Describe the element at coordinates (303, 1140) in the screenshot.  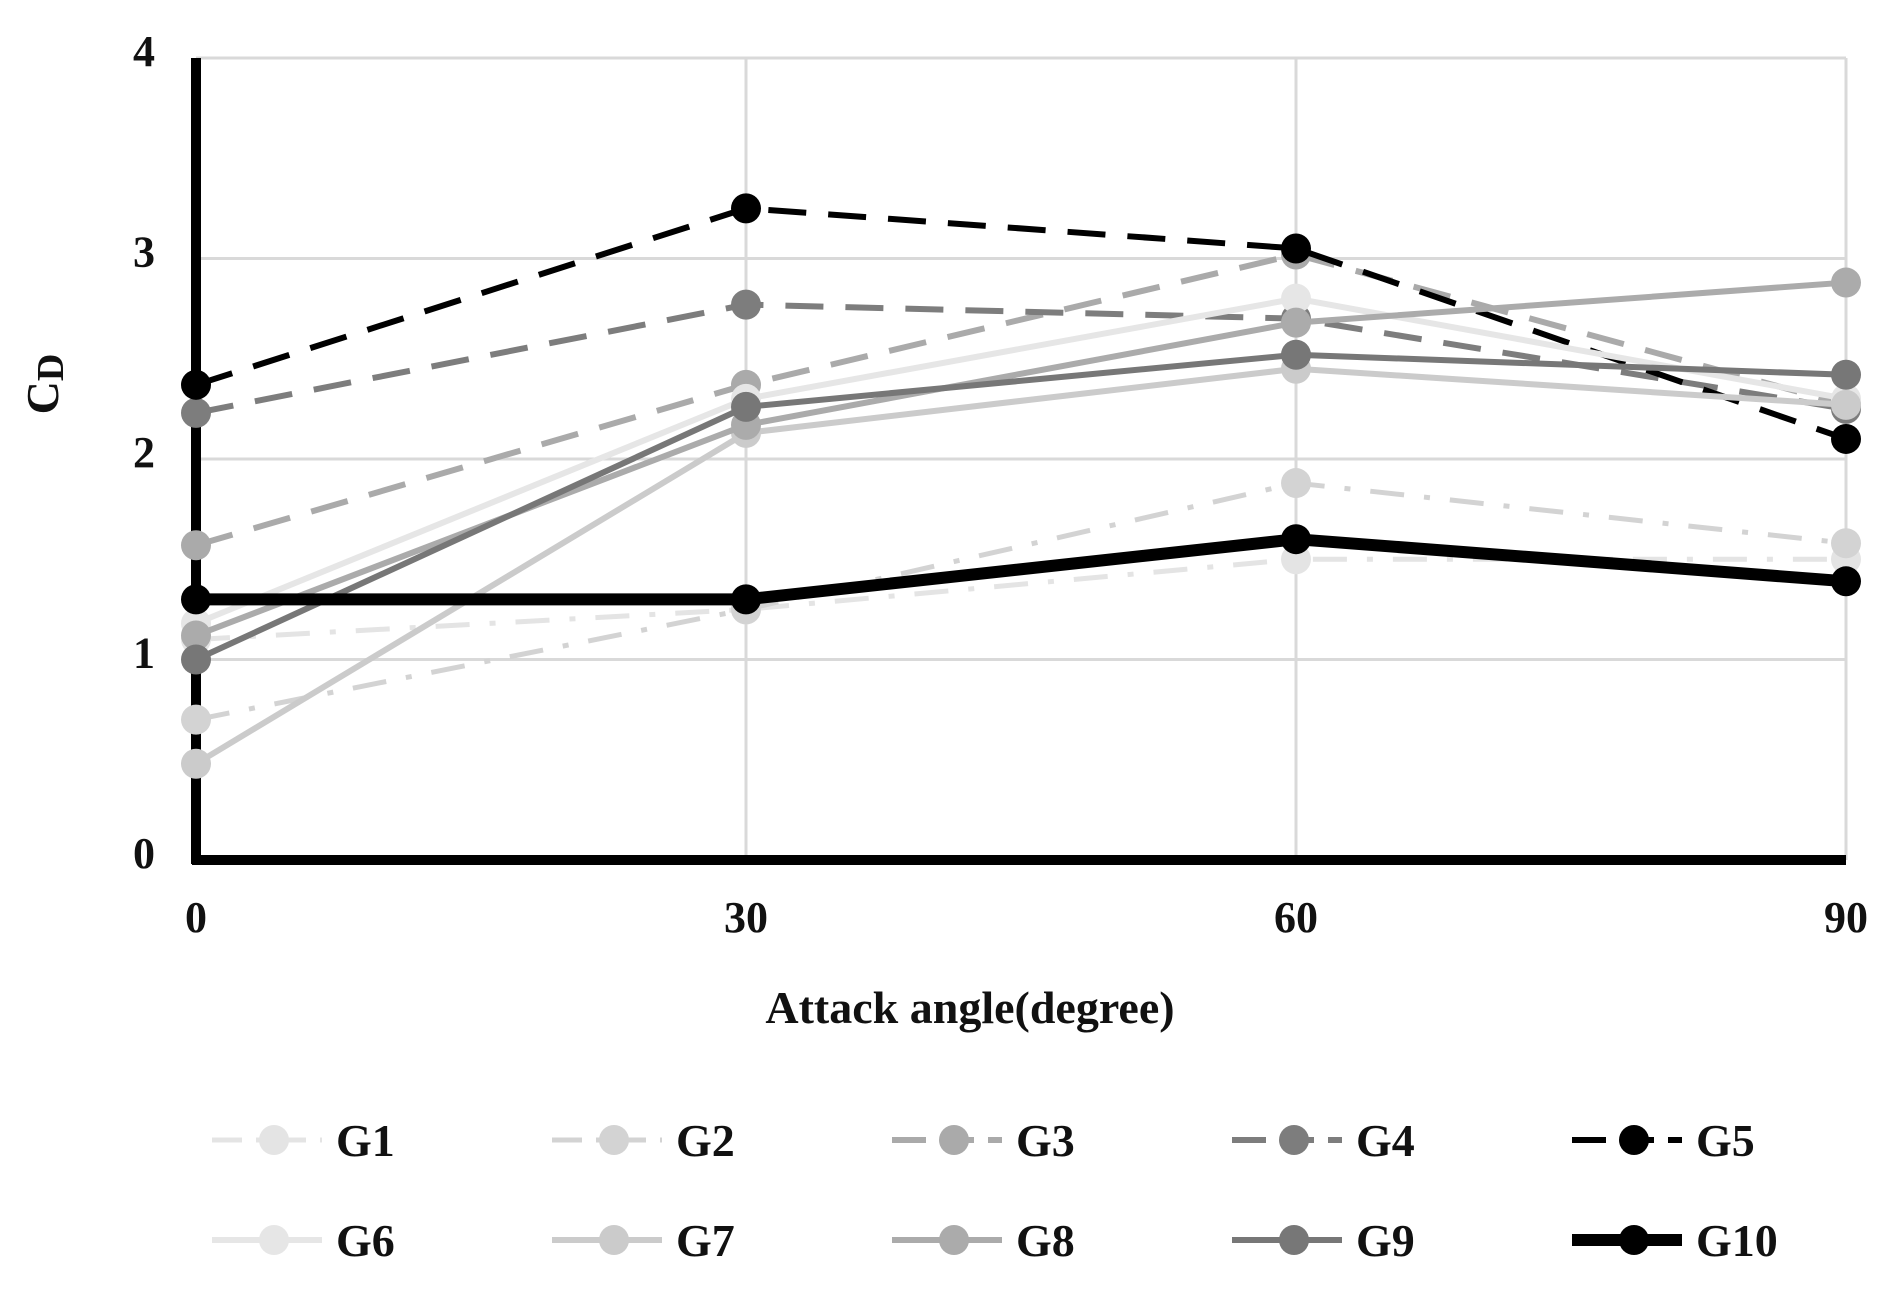
I see `legend-item-g1: G1` at that location.